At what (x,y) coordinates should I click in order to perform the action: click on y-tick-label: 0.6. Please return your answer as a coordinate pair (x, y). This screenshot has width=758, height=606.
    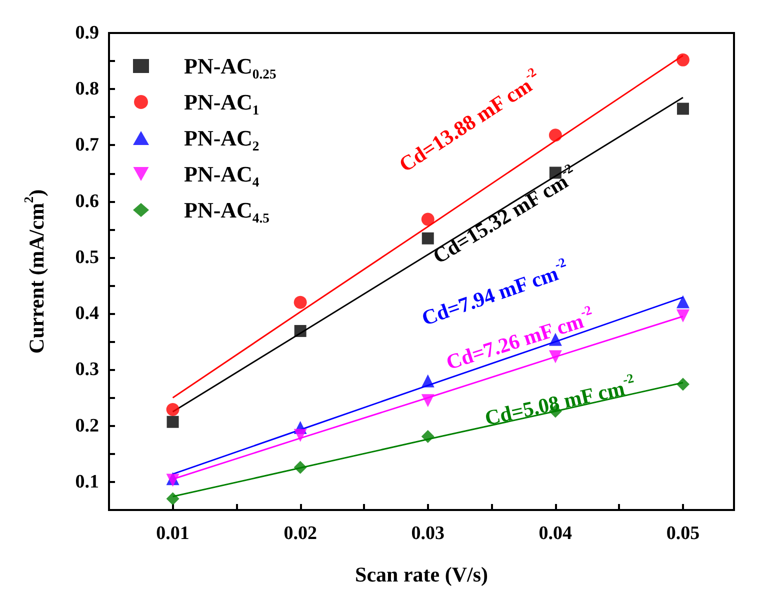
    Looking at the image, I should click on (87, 201).